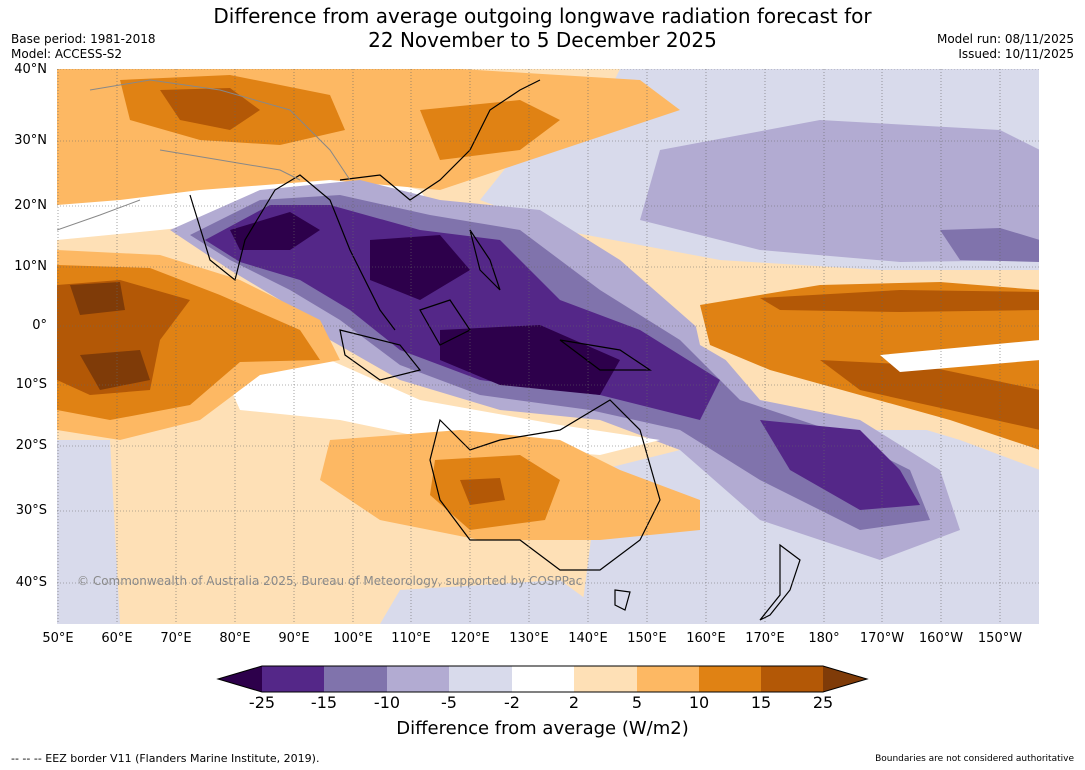 This screenshot has width=1085, height=770. I want to click on lat-label-10s: 10°S, so click(31, 384).